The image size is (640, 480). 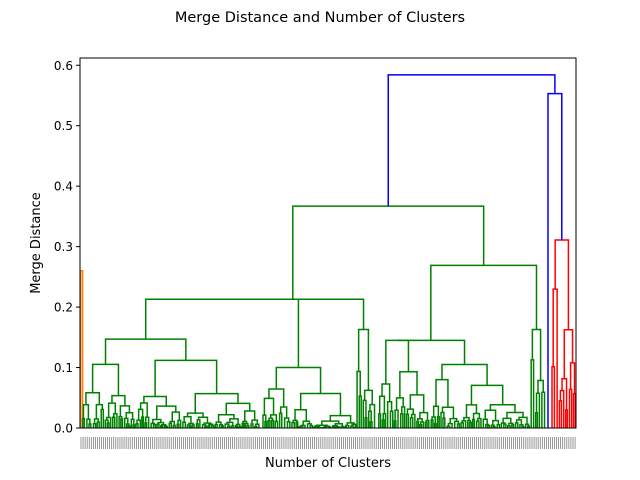 I want to click on y-axis-label: Merge Distance, so click(x=36, y=243).